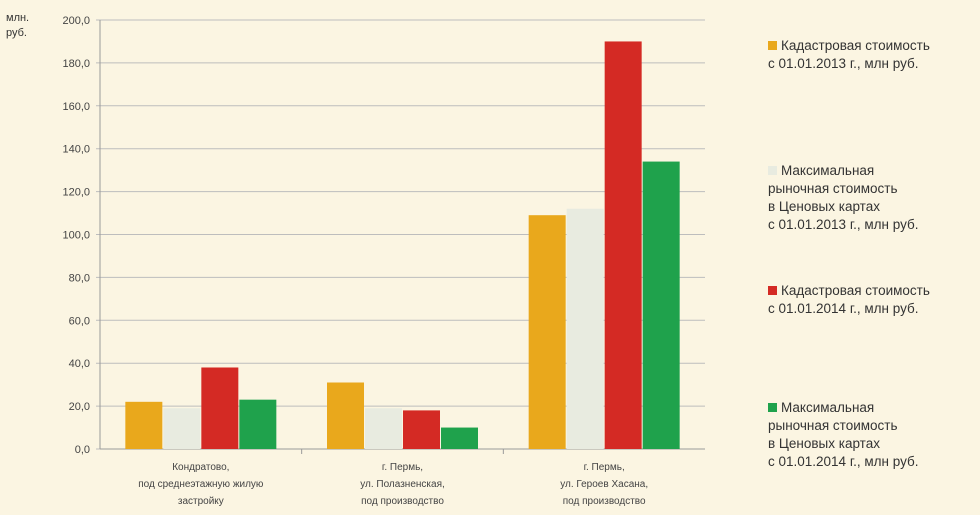 This screenshot has width=980, height=515. I want to click on y-tick-label: 80,0, so click(79, 278).